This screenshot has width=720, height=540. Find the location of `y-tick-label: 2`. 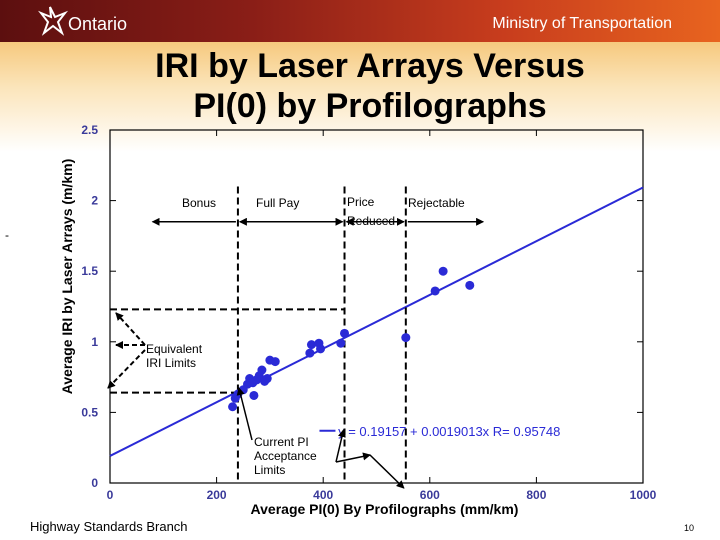

y-tick-label: 2 is located at coordinates (94, 201).